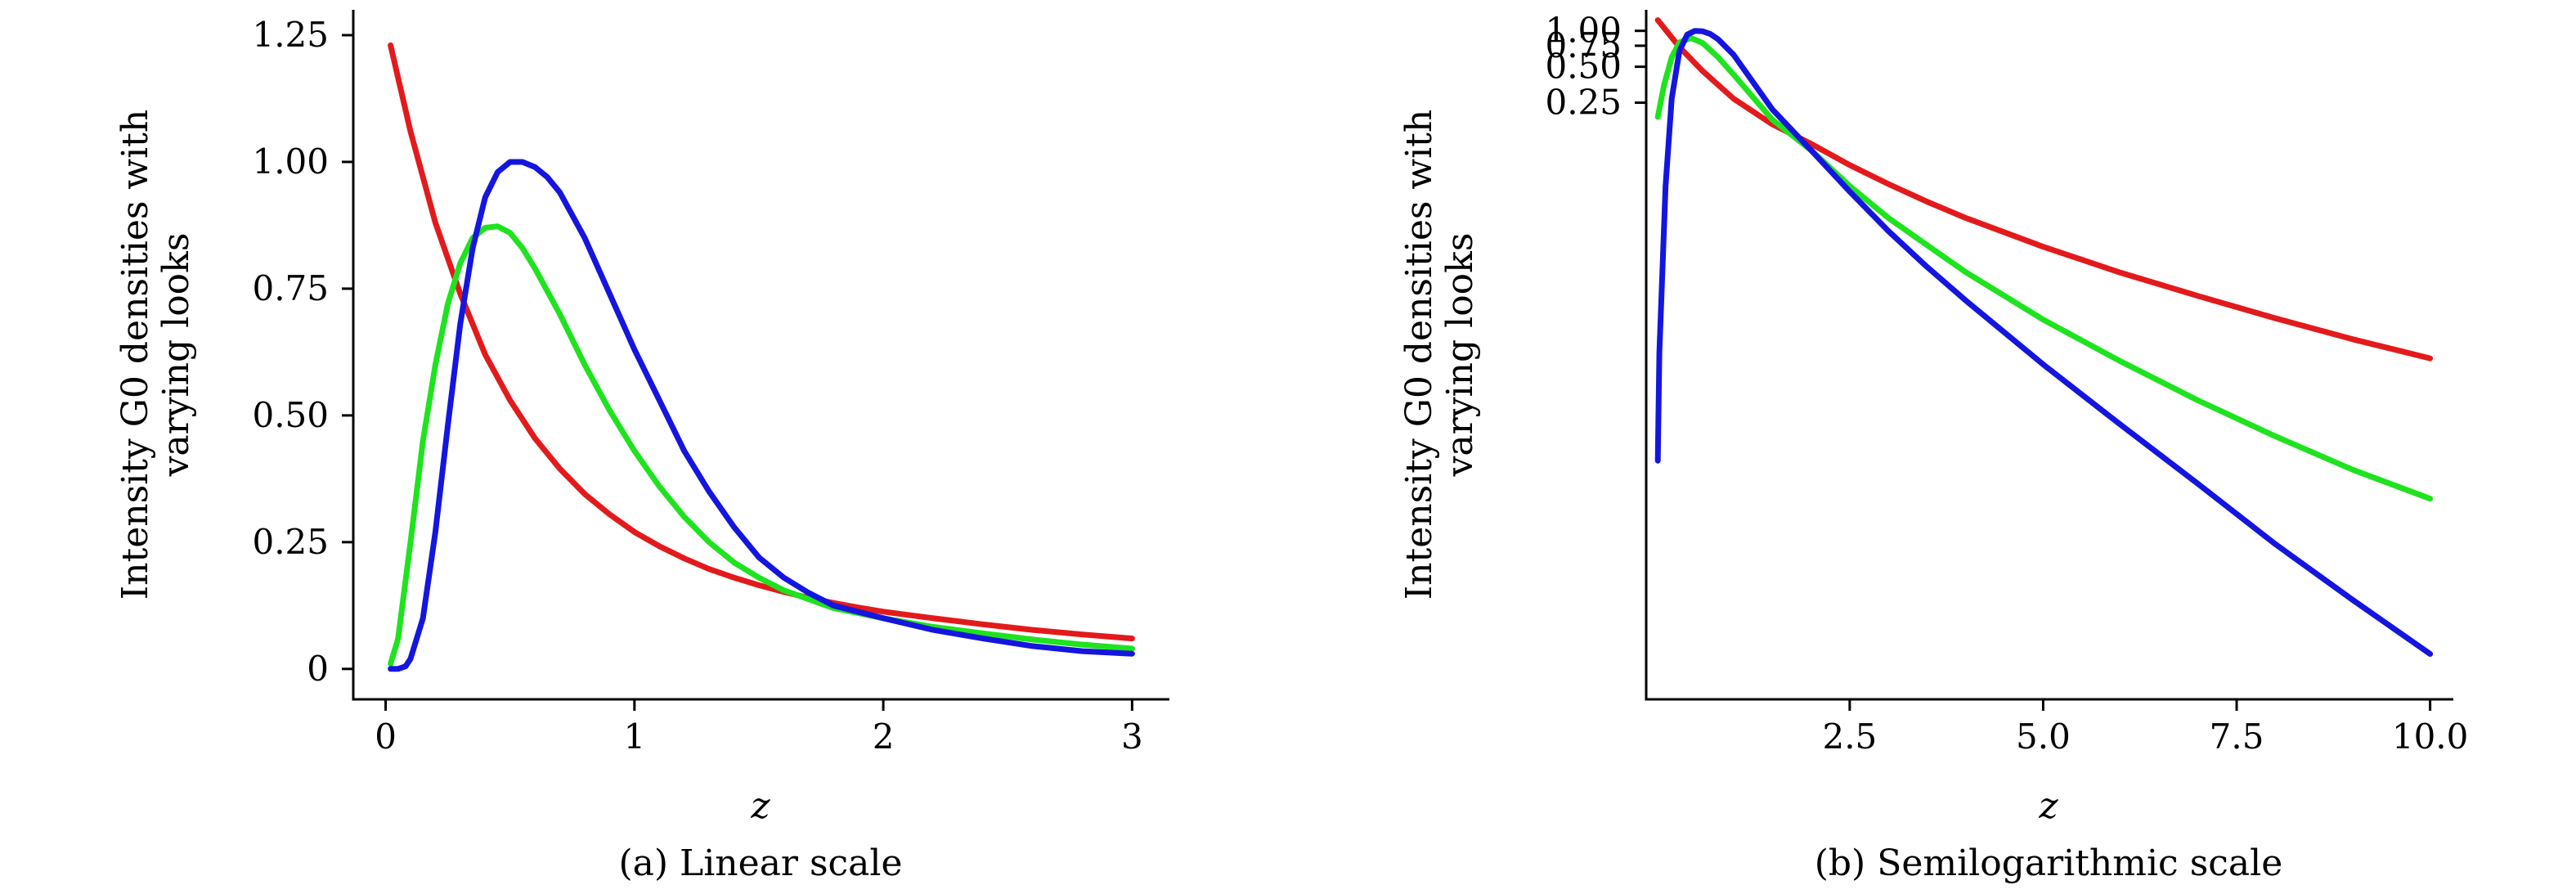 The height and width of the screenshot is (894, 2576). Describe the element at coordinates (290, 35) in the screenshot. I see `y-tick-label: 1.25` at that location.